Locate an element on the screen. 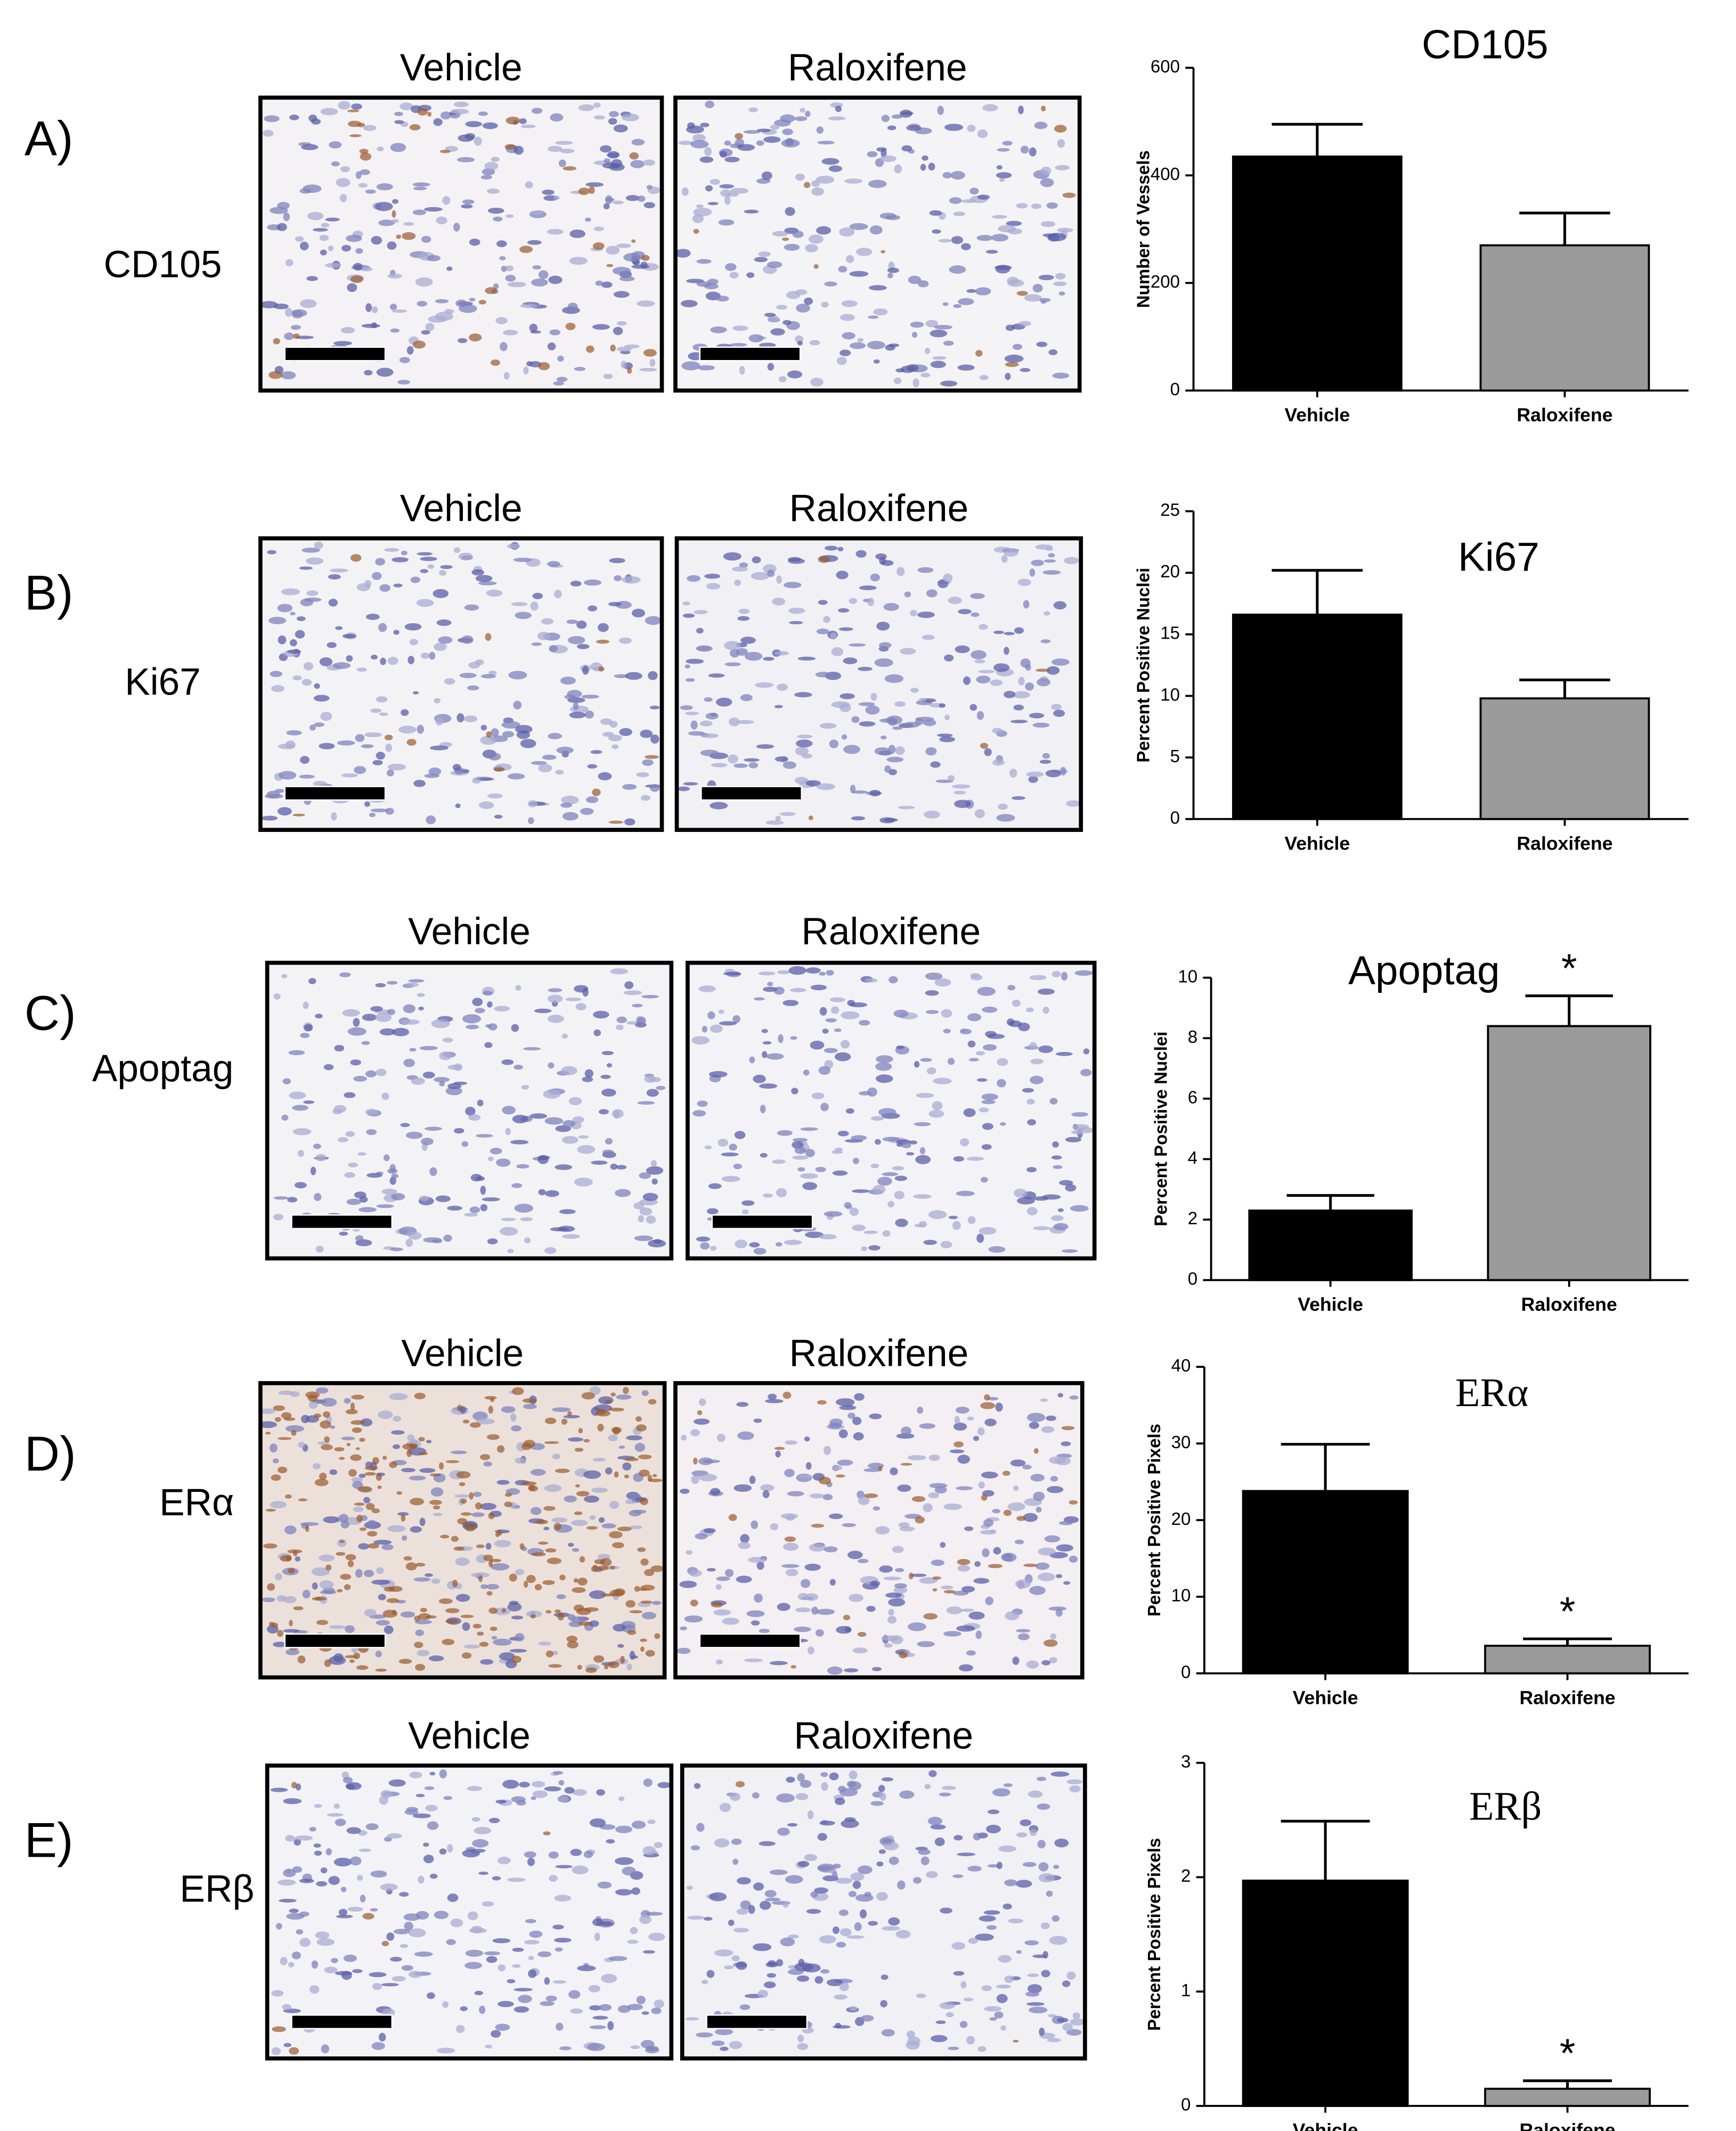  image-title: Raloxifene is located at coordinates (883, 1735).